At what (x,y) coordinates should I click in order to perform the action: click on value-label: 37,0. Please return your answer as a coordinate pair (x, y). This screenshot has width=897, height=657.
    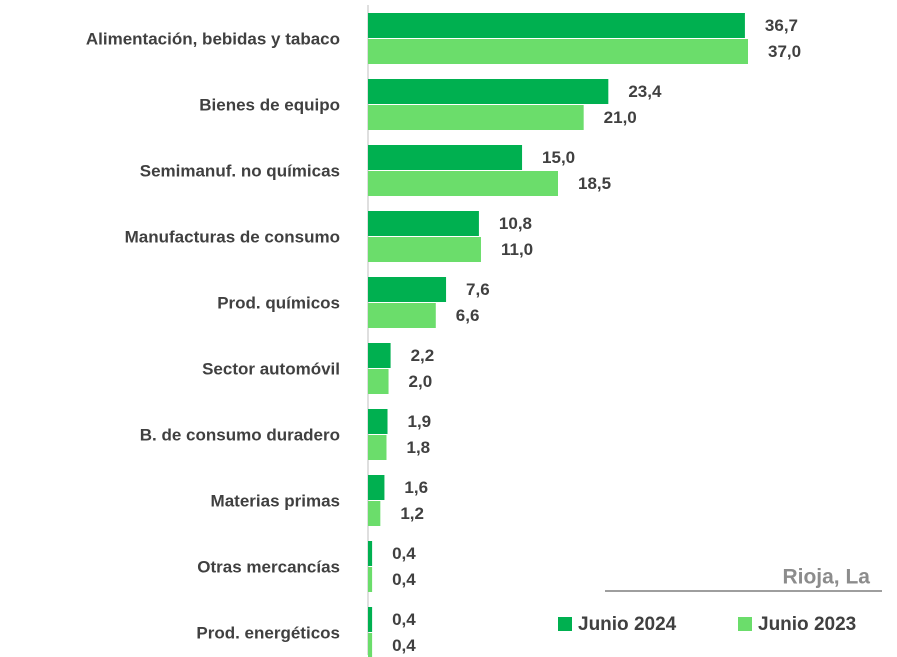
    Looking at the image, I should click on (784, 51).